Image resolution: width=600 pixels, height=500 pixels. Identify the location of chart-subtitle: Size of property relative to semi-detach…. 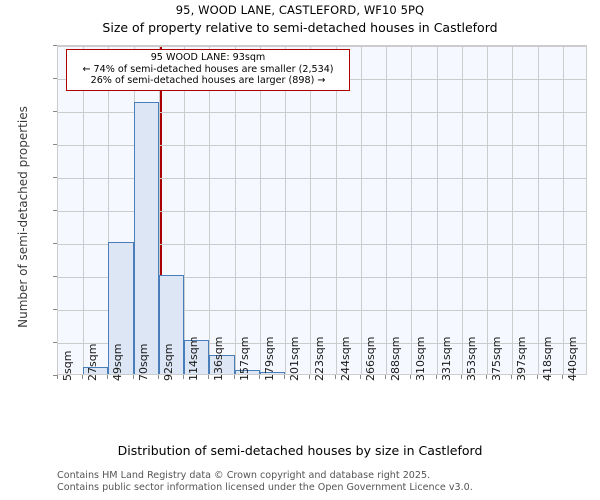
(300, 27).